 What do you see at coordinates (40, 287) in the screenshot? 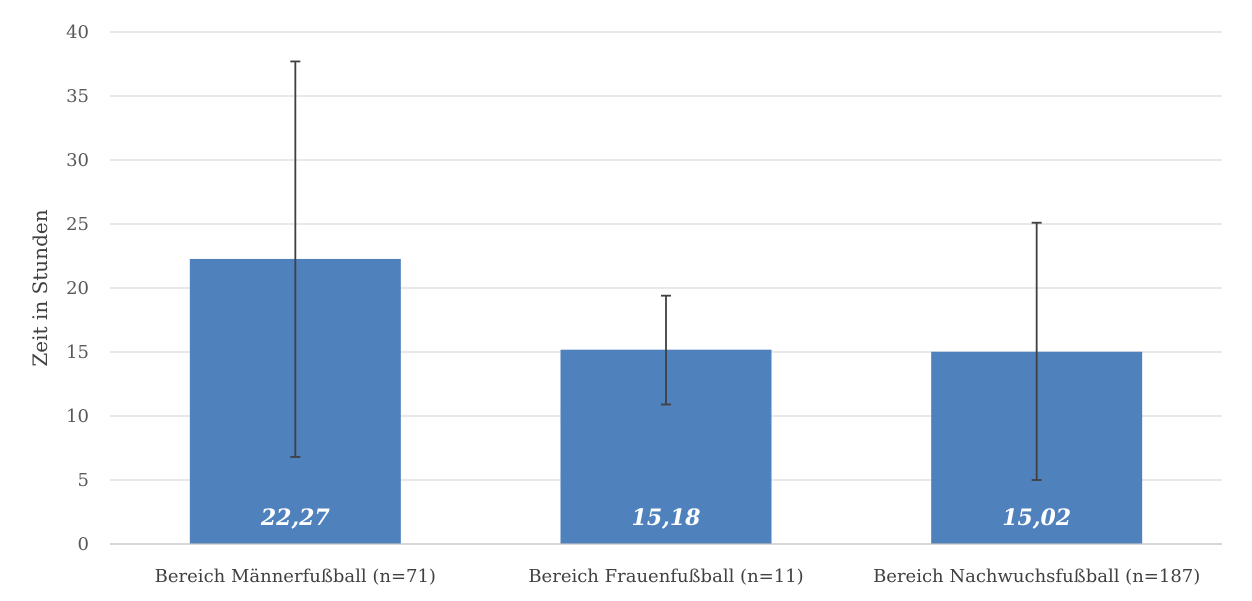
I see `y-axis-title: Zeit in Stunden` at bounding box center [40, 287].